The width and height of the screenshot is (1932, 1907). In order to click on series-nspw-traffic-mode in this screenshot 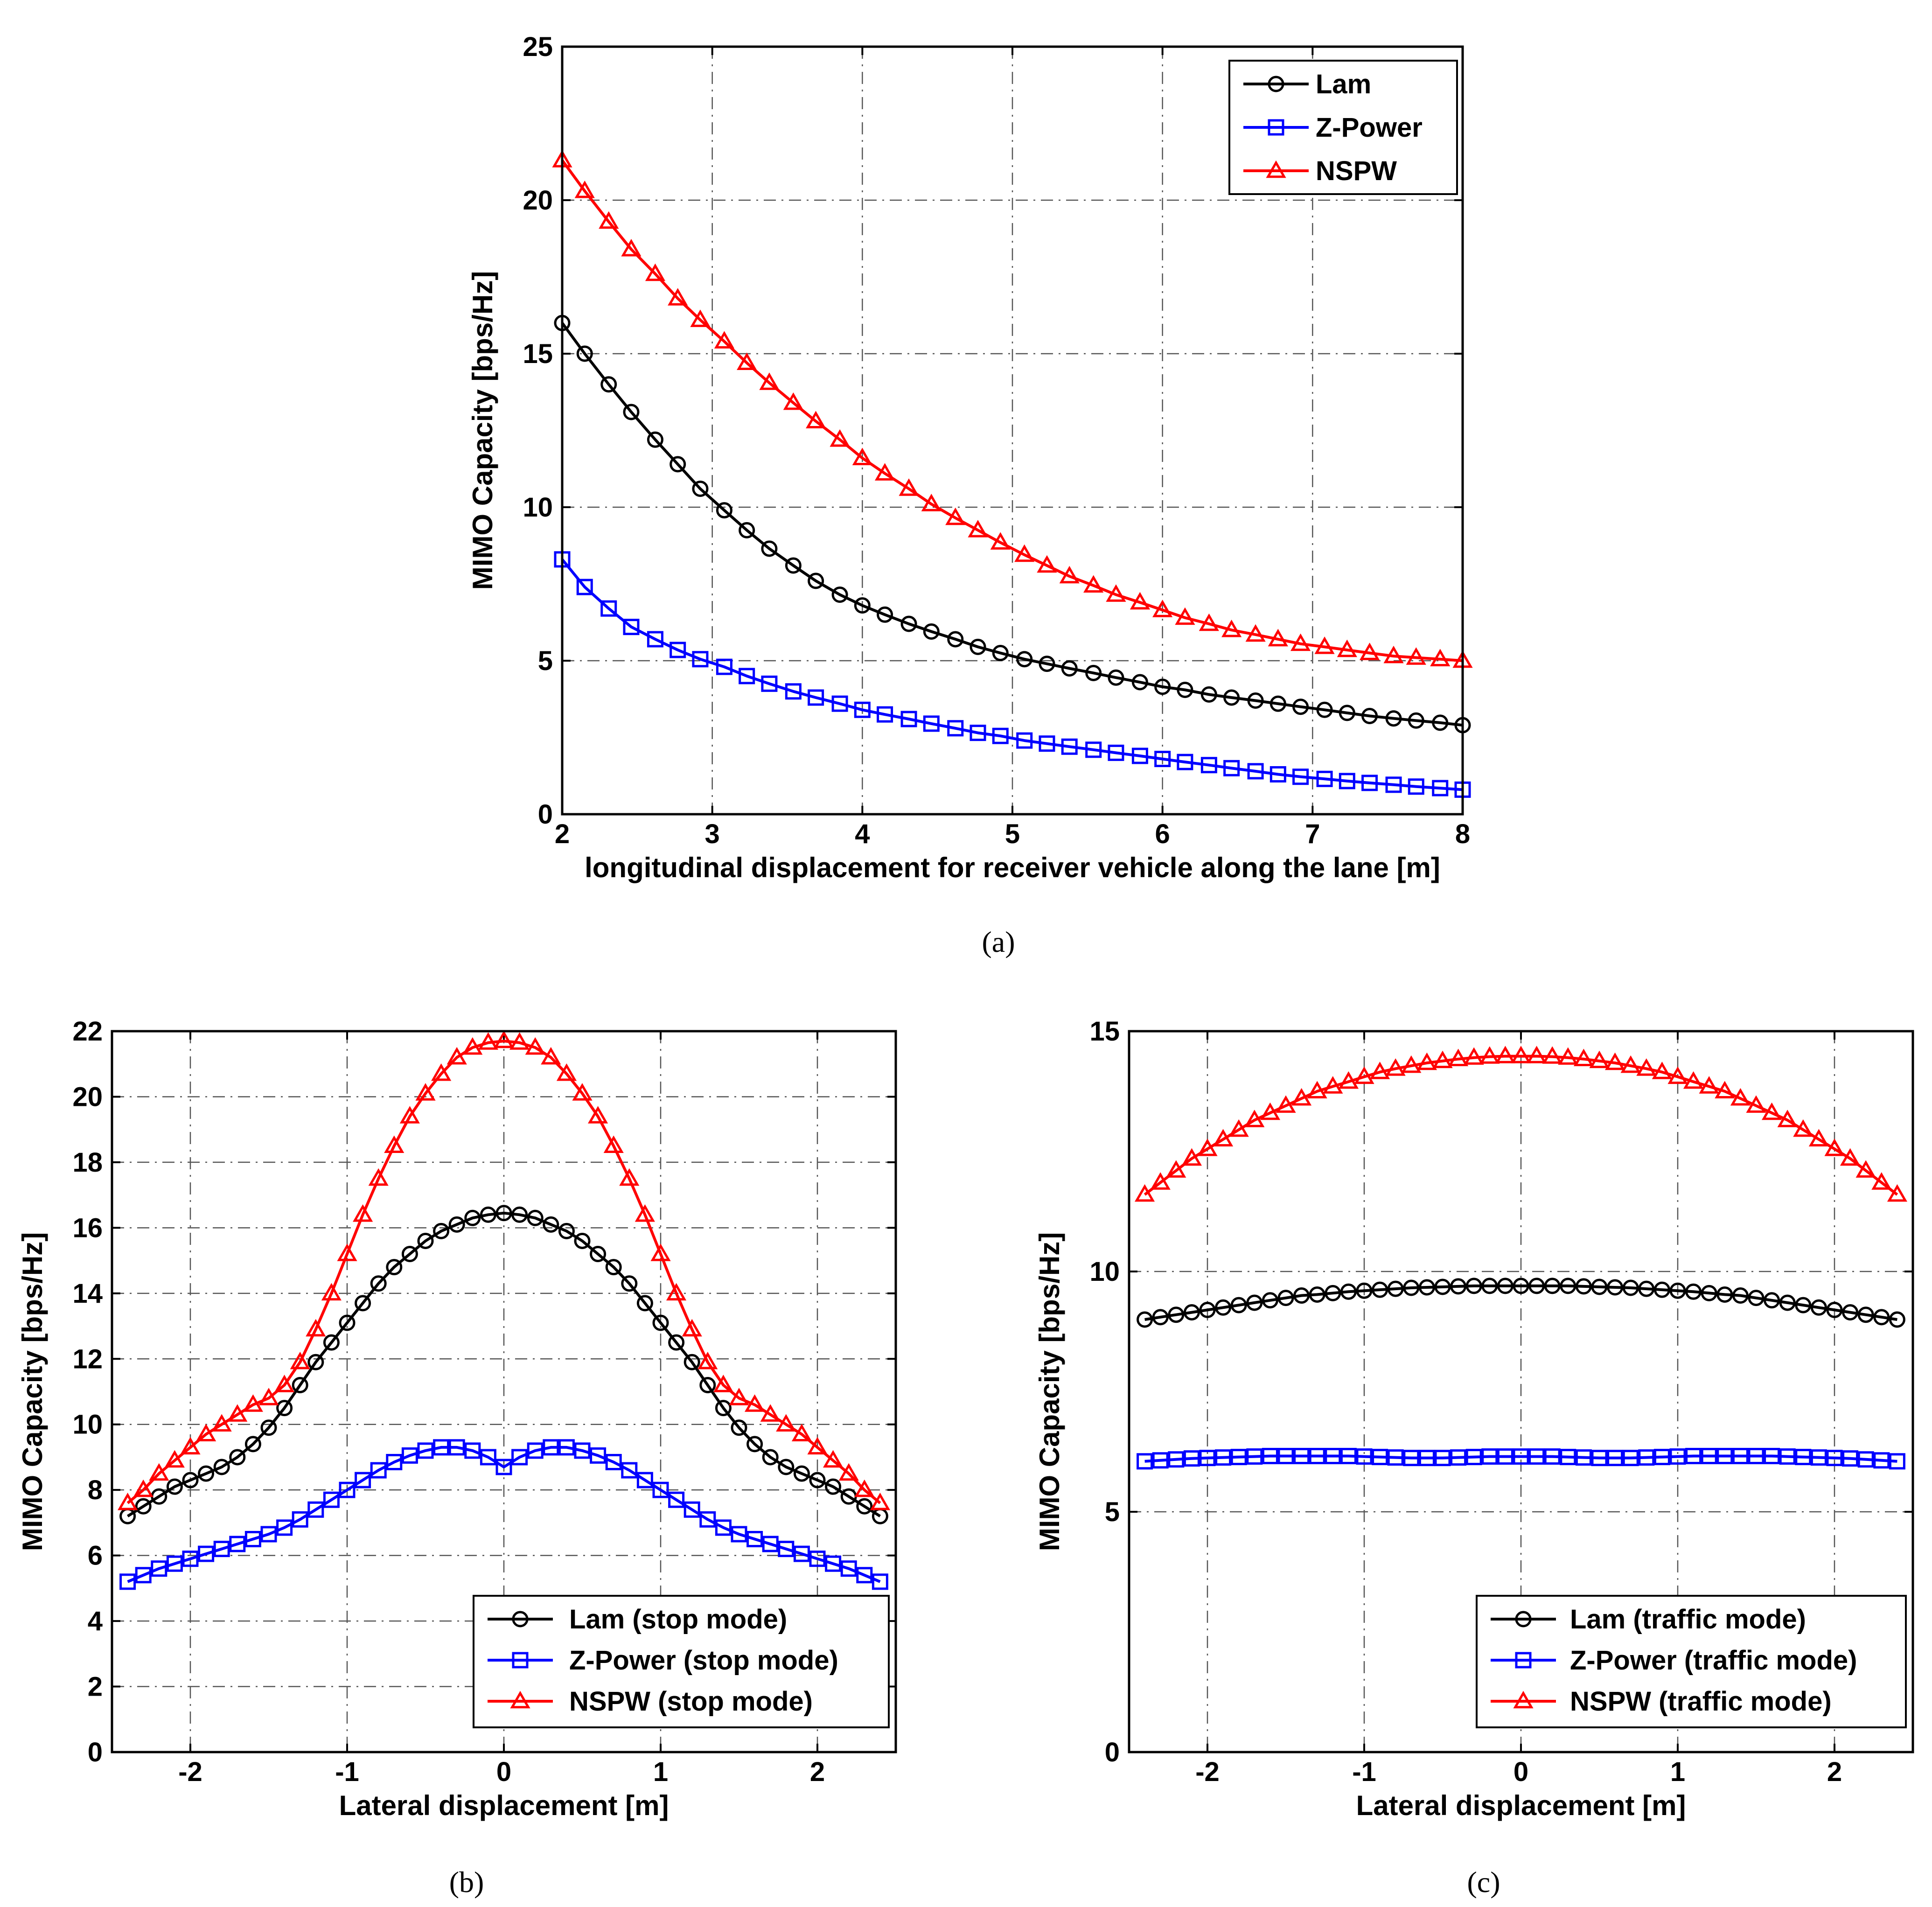, I will do `click(1521, 1124)`.